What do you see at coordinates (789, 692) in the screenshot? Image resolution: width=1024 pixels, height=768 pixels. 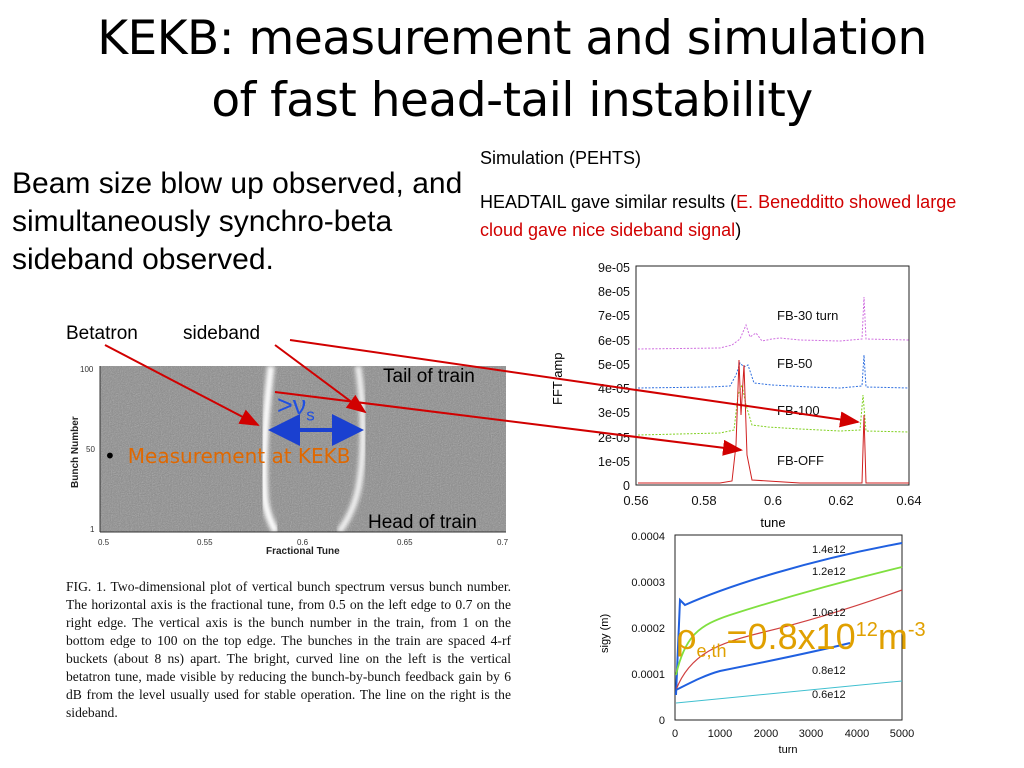 I see `sigy-curve-0.6e12` at bounding box center [789, 692].